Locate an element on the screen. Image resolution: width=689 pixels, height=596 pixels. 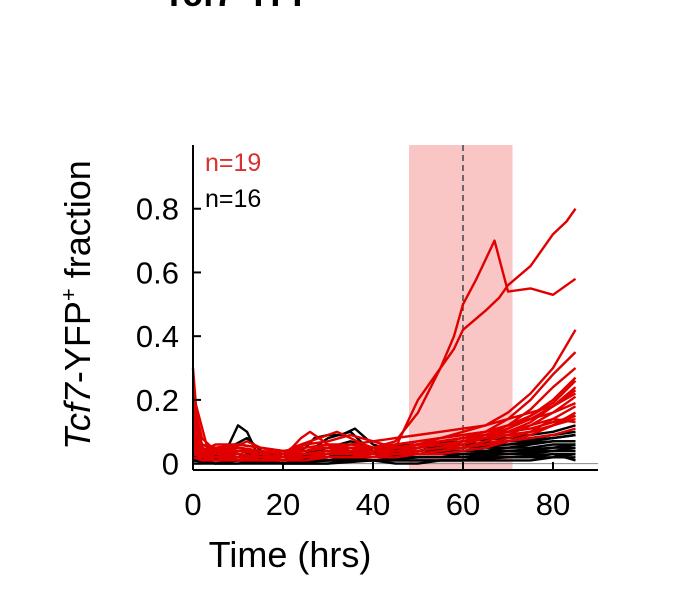
x-tick-label: 60 is located at coordinates (463, 504).